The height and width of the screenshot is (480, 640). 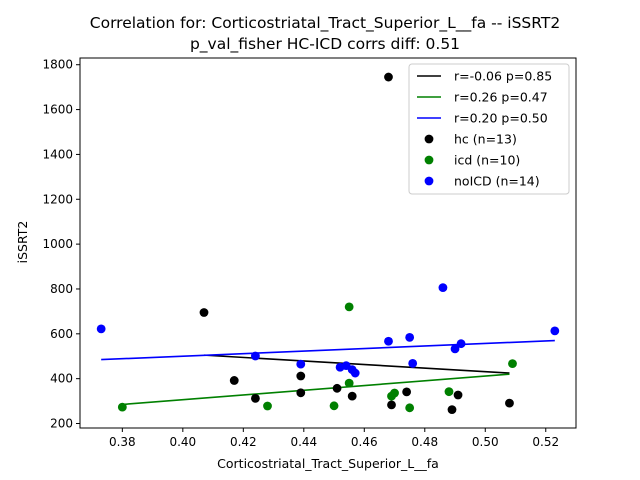 What do you see at coordinates (182, 442) in the screenshot?
I see `x-tick-label: 0.40` at bounding box center [182, 442].